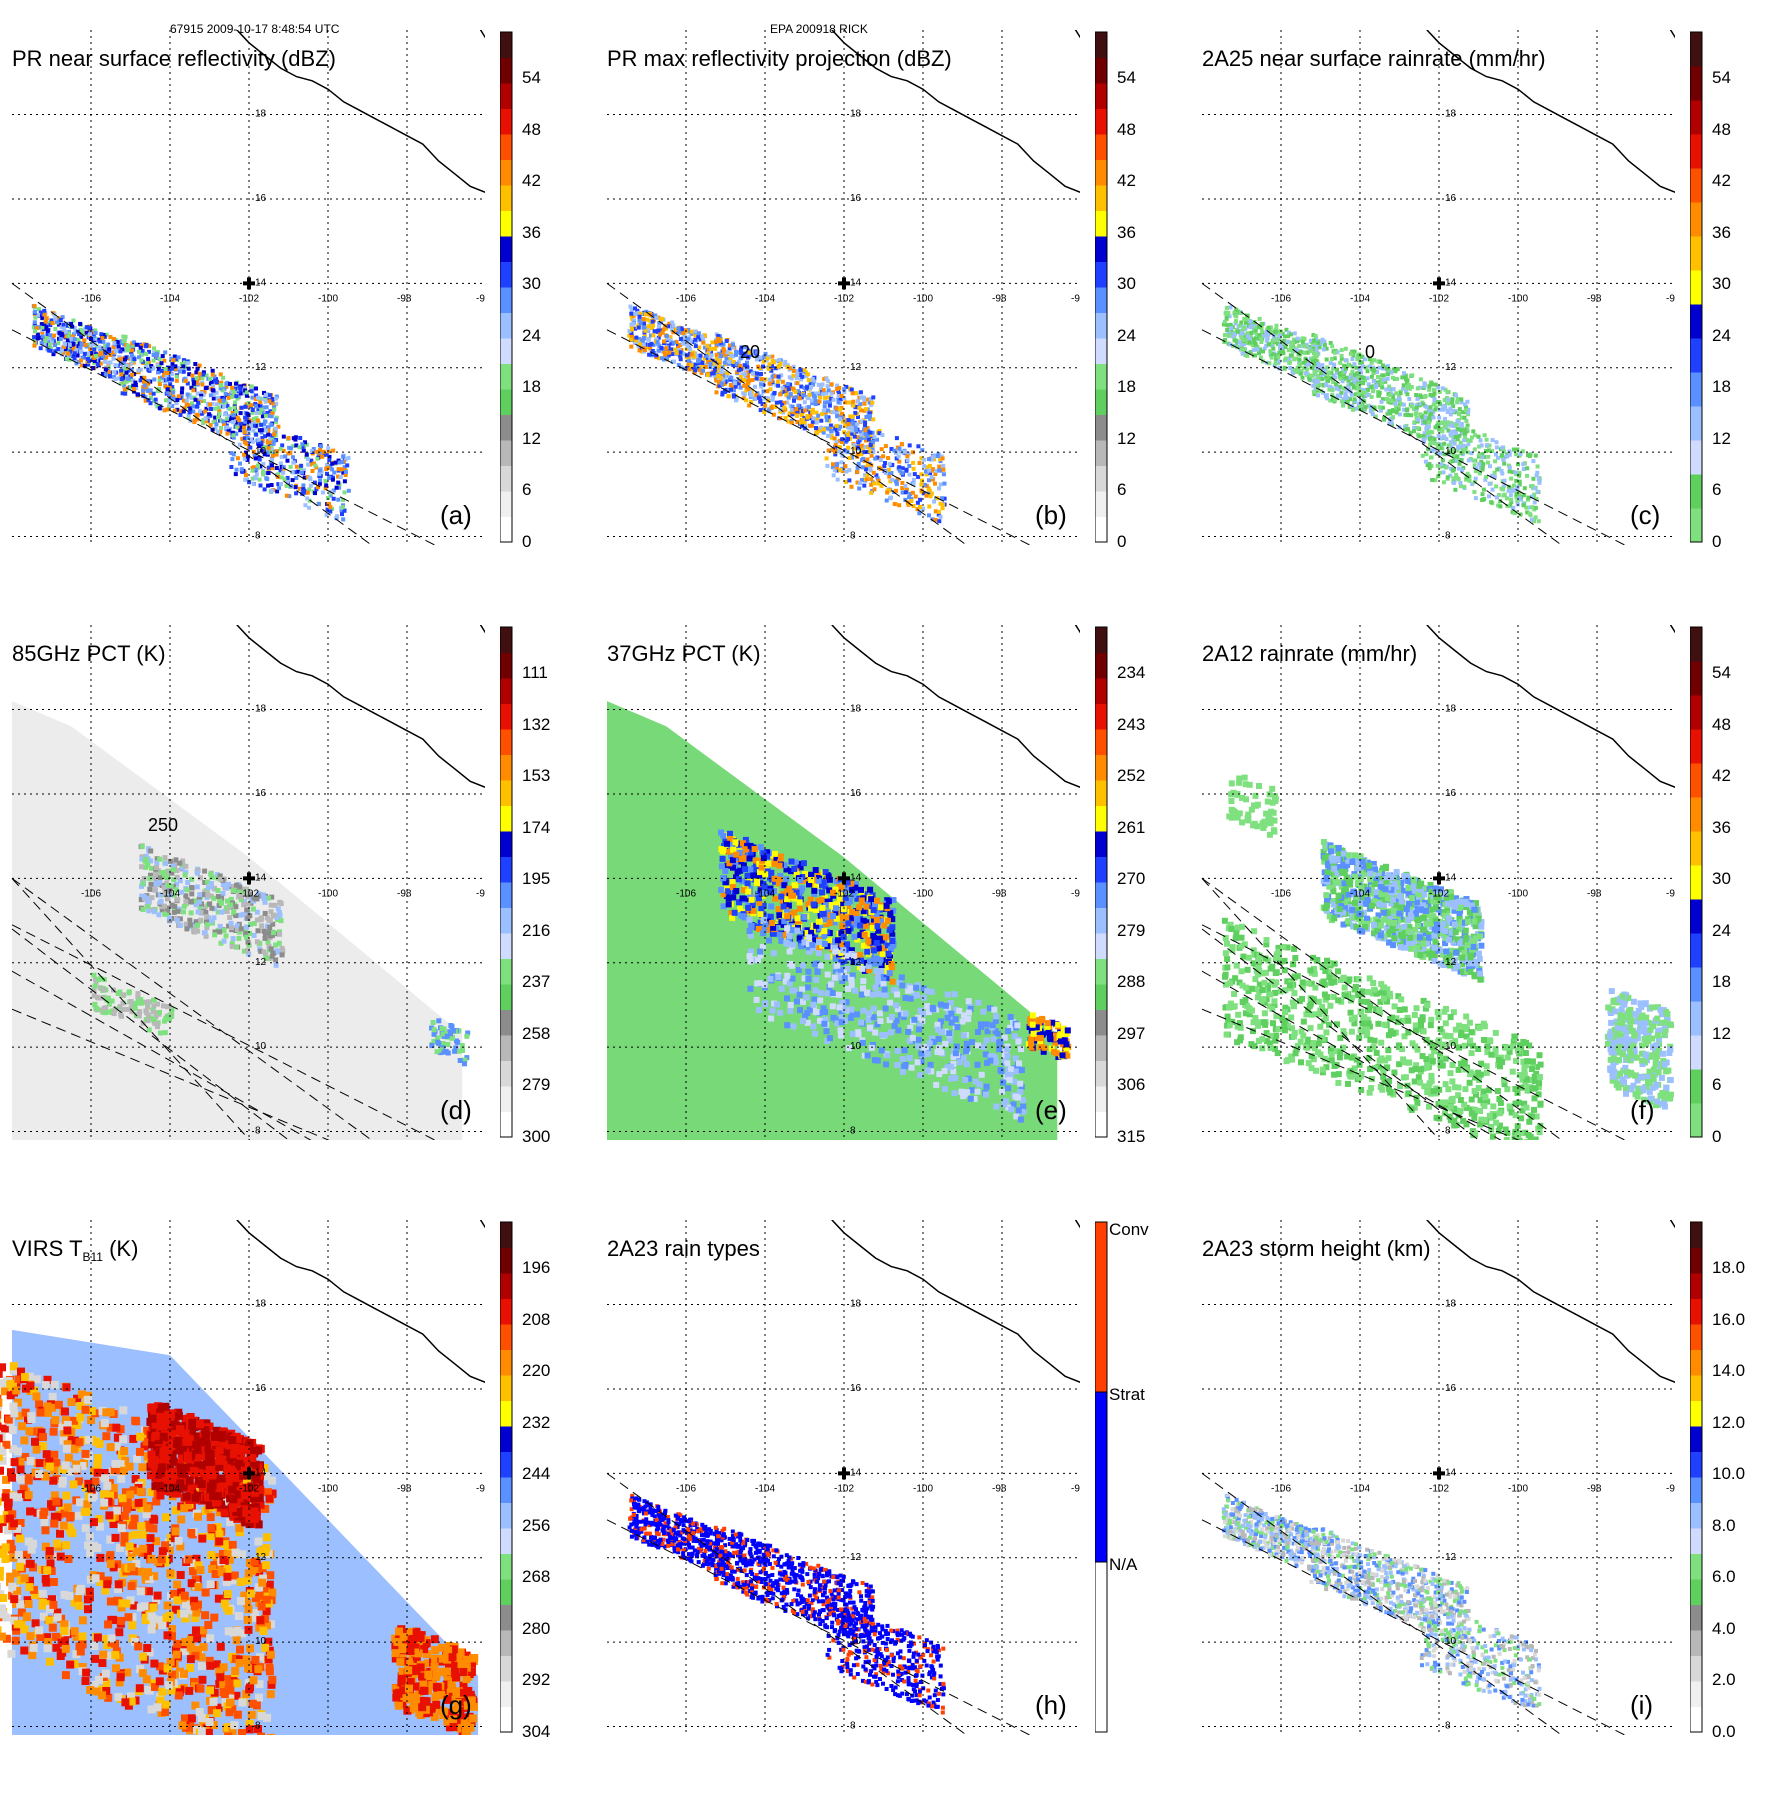 This screenshot has width=1771, height=1810. What do you see at coordinates (1721, 233) in the screenshot?
I see `colorbar-tick-label: 36` at bounding box center [1721, 233].